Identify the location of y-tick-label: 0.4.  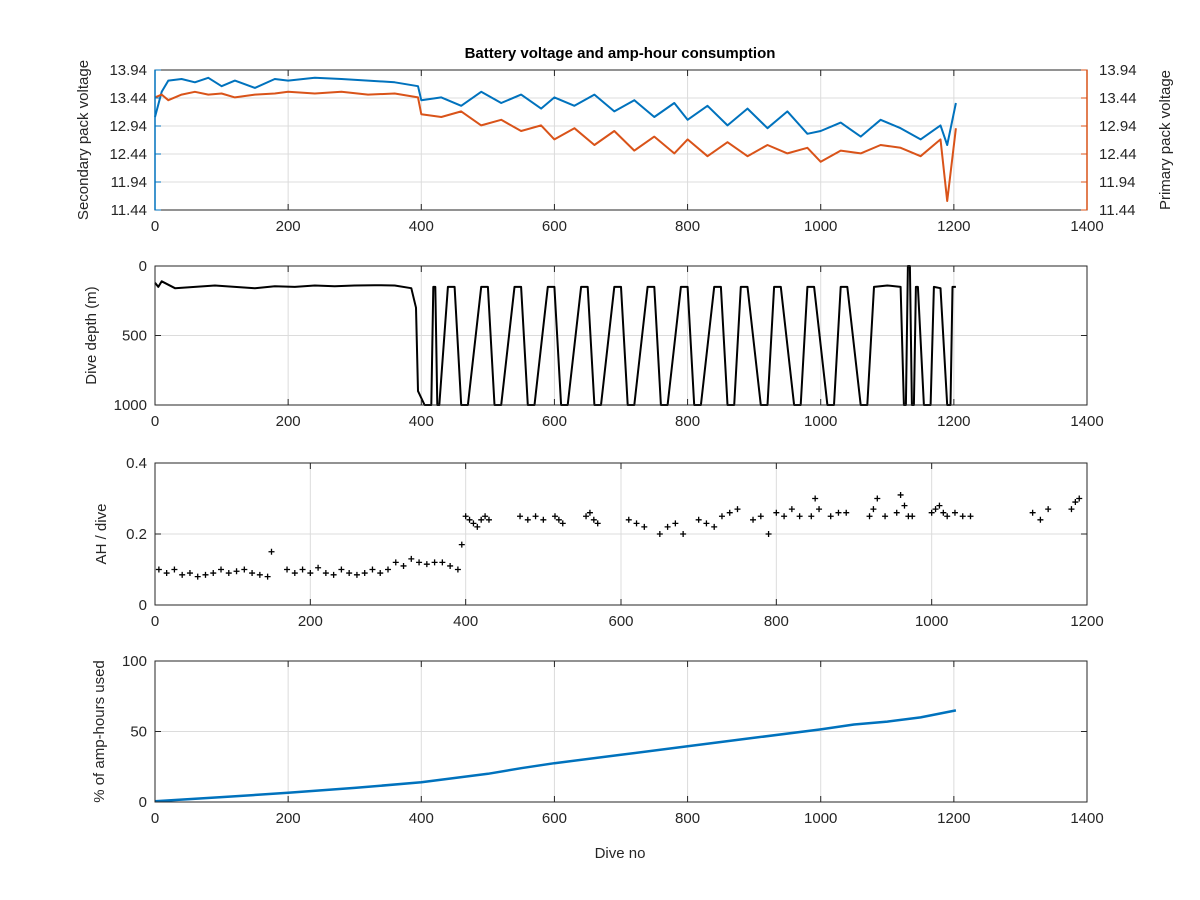
(136, 463).